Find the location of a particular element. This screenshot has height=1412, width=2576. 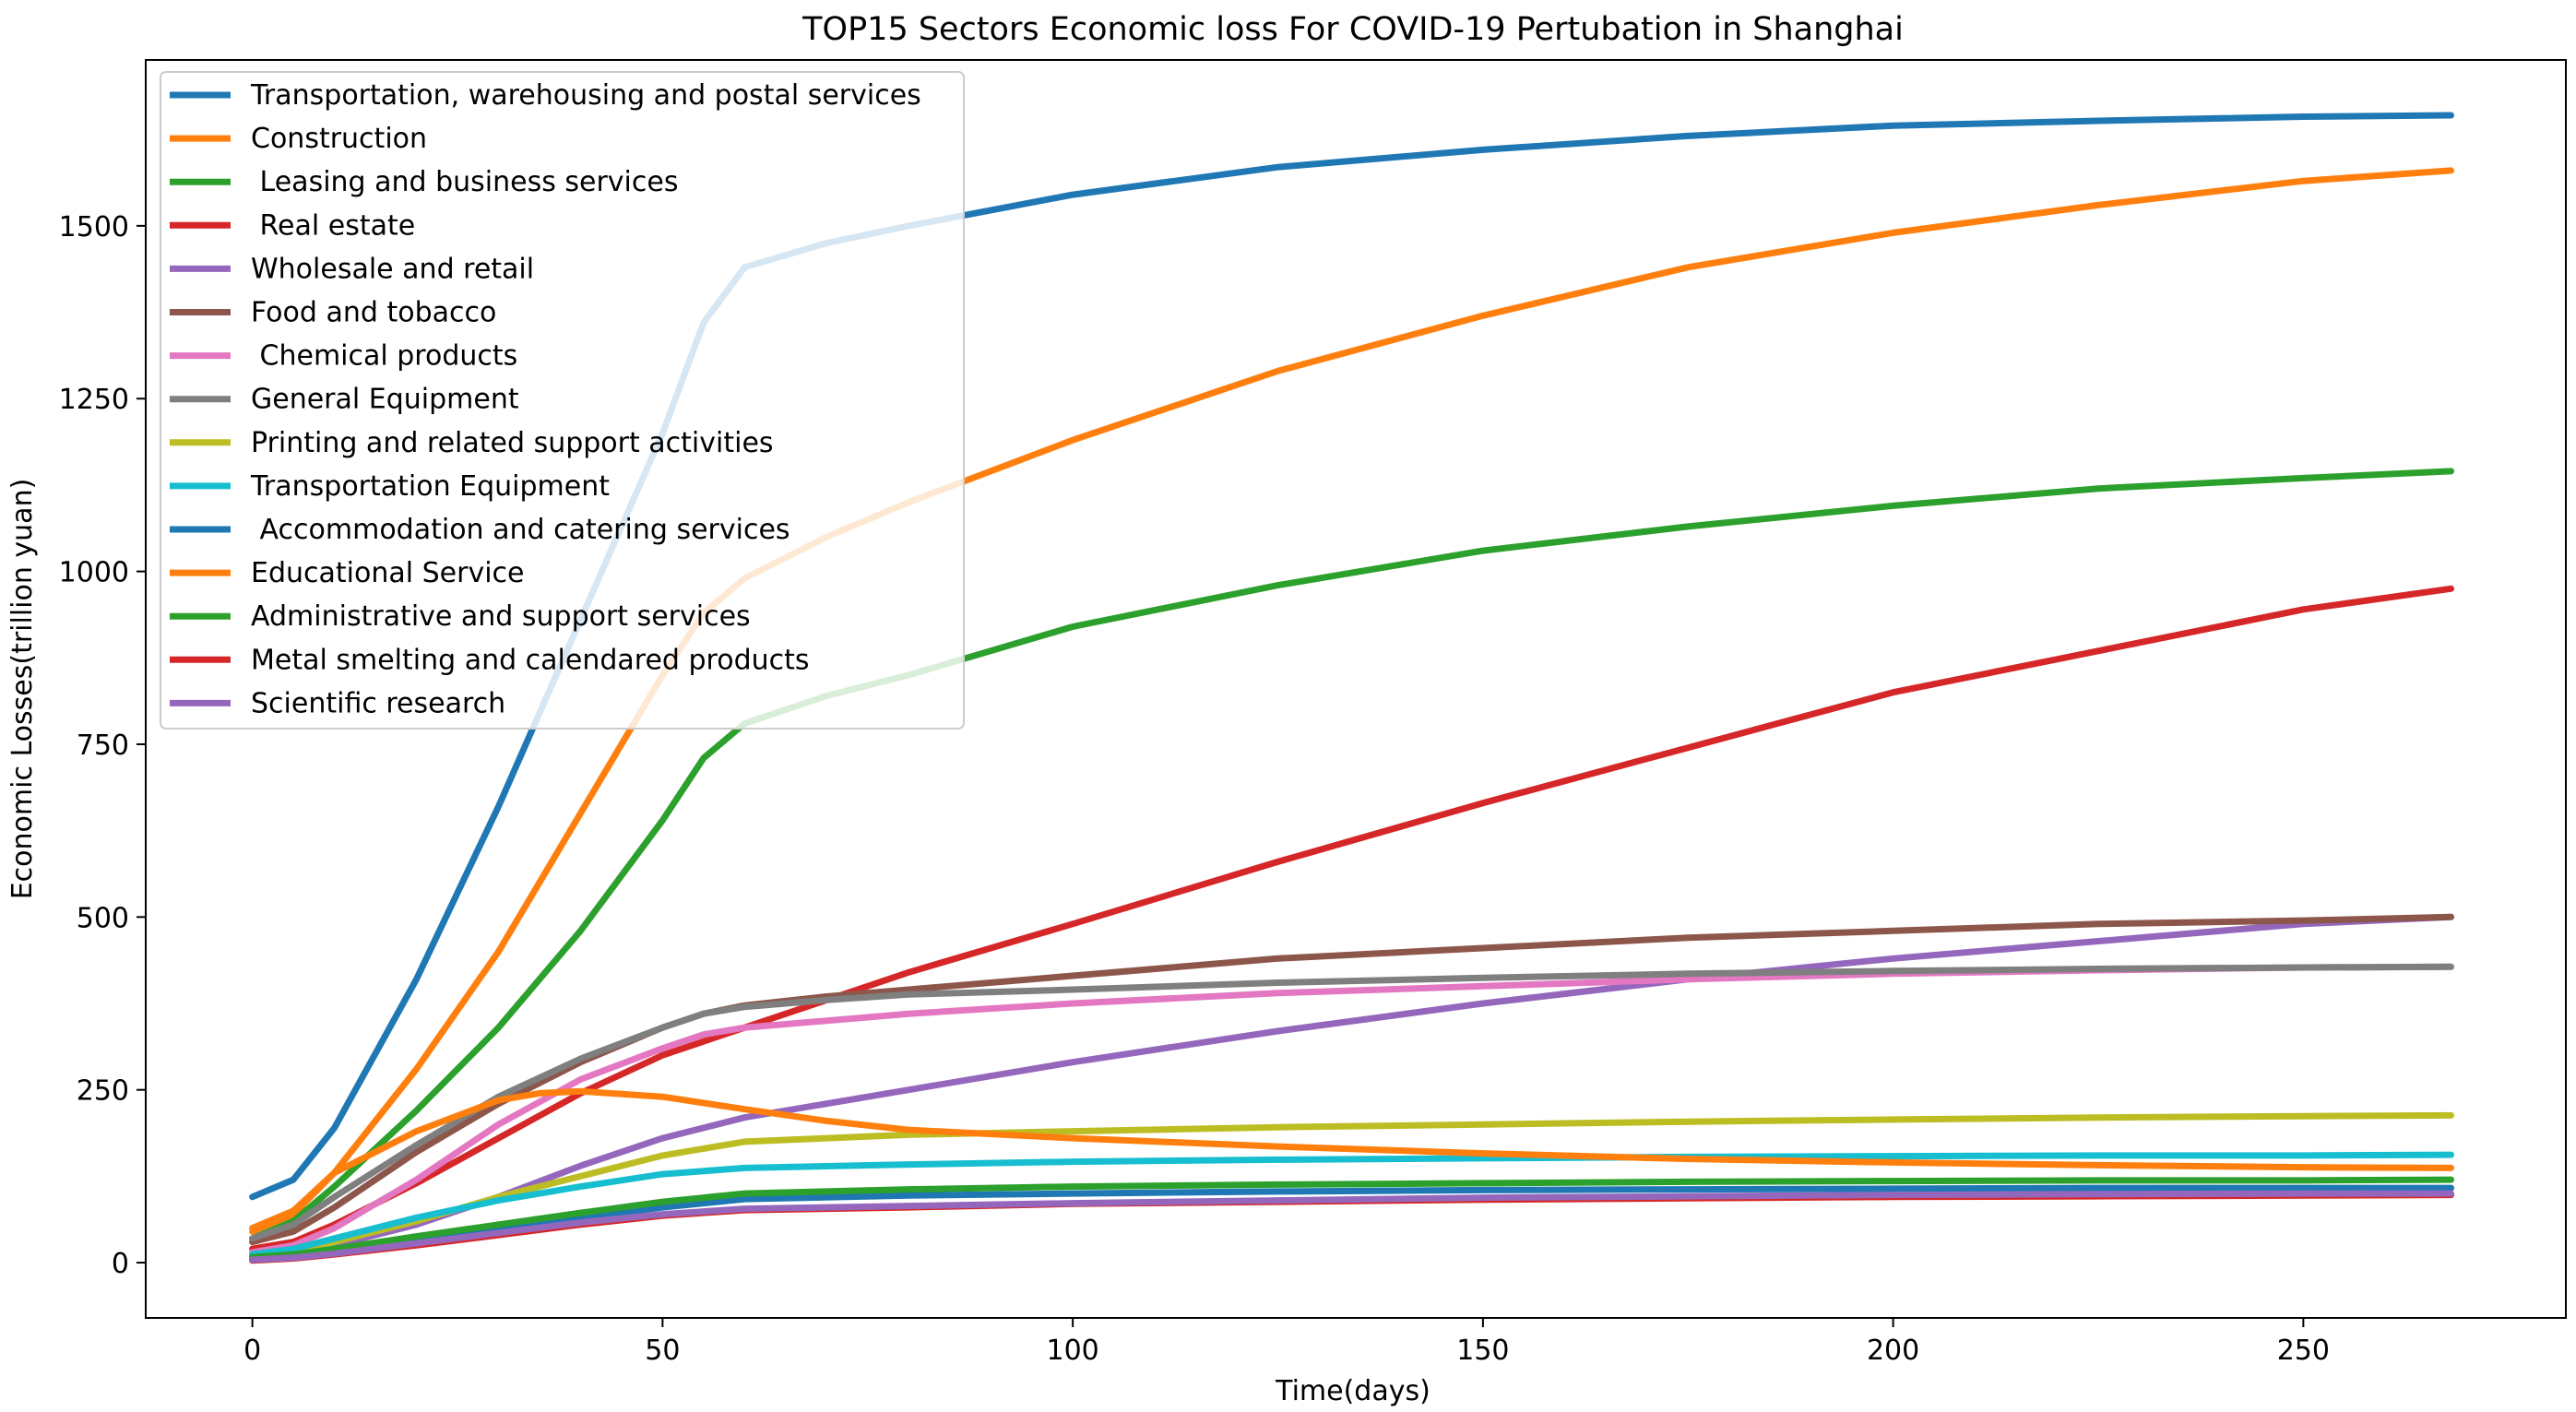

x-axis-label: Time(days) is located at coordinates (1352, 1391).